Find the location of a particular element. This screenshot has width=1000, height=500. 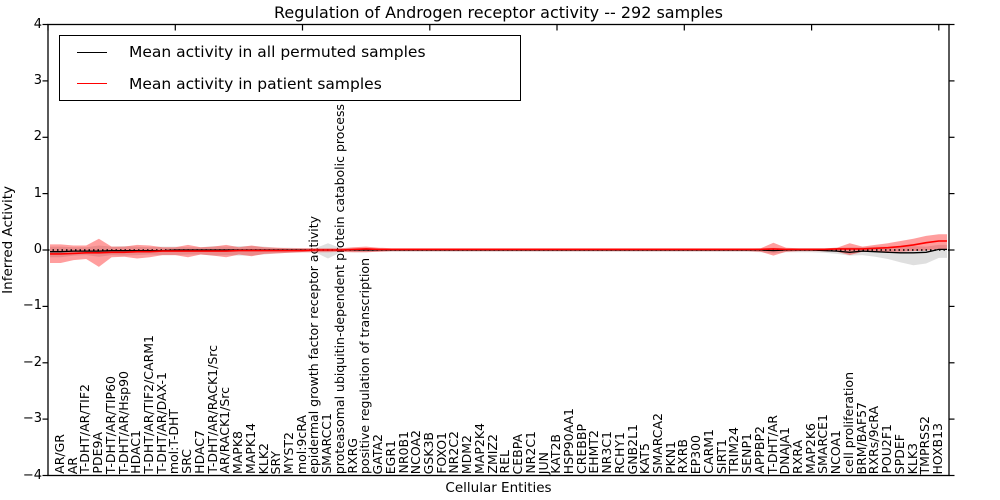

legend-entry-permuted: Mean activity in all permuted samples is located at coordinates (290, 52).